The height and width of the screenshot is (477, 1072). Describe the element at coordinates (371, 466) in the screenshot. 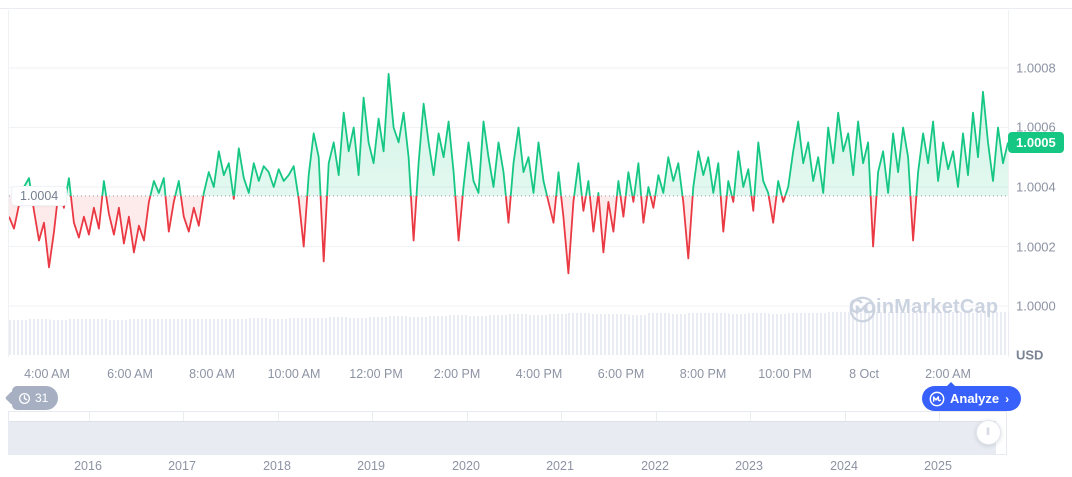

I see `navigator-year-label: 2019` at that location.